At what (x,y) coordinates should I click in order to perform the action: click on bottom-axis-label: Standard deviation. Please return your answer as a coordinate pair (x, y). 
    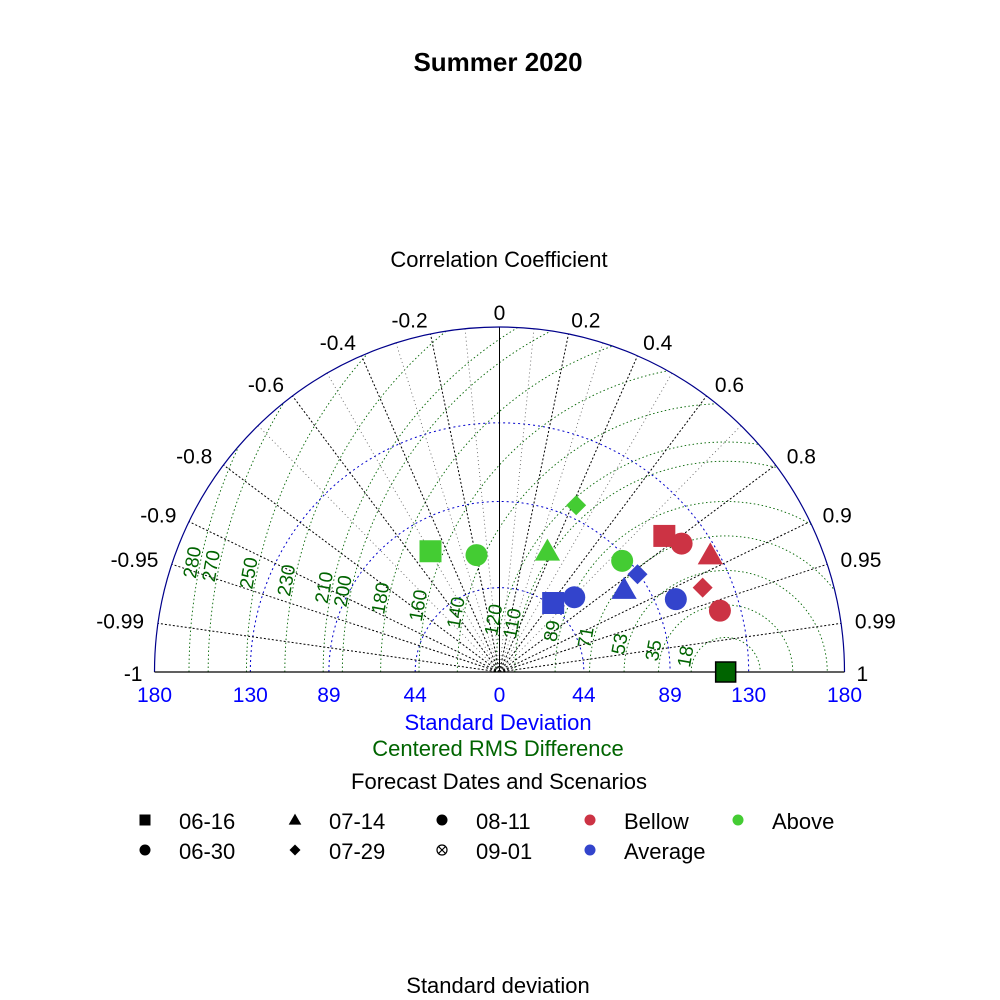
    Looking at the image, I should click on (497, 985).